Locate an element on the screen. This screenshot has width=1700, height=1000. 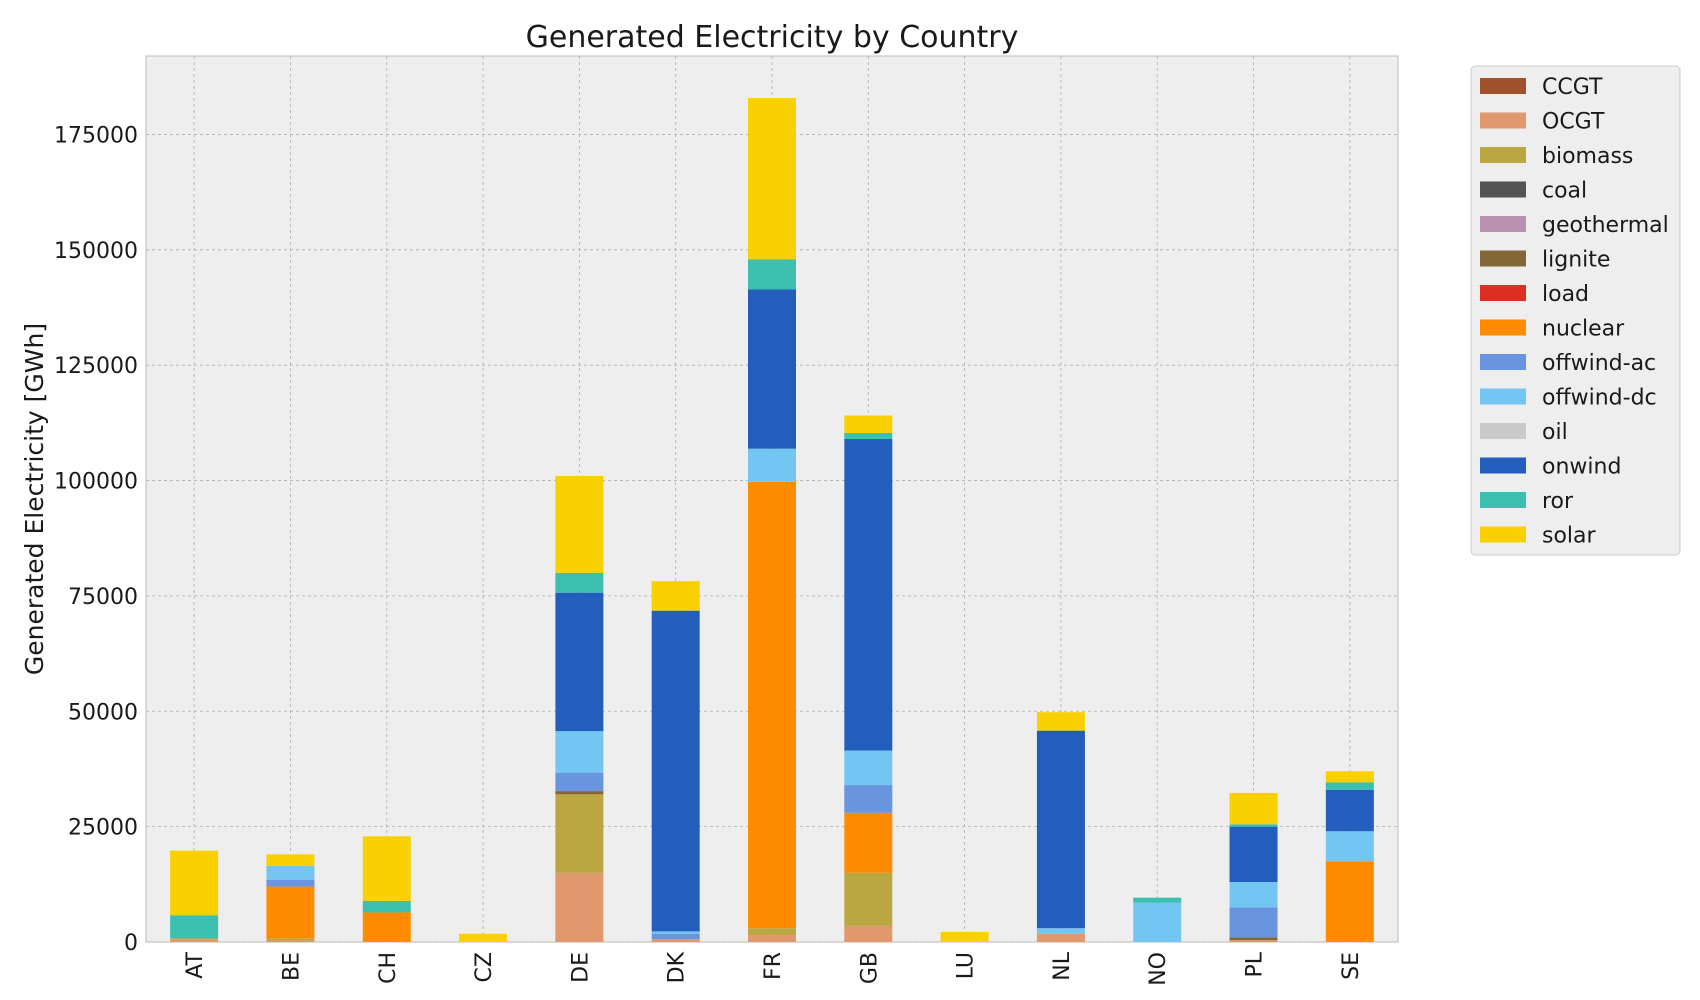
bar-segment-DE-OCGT is located at coordinates (579, 907).